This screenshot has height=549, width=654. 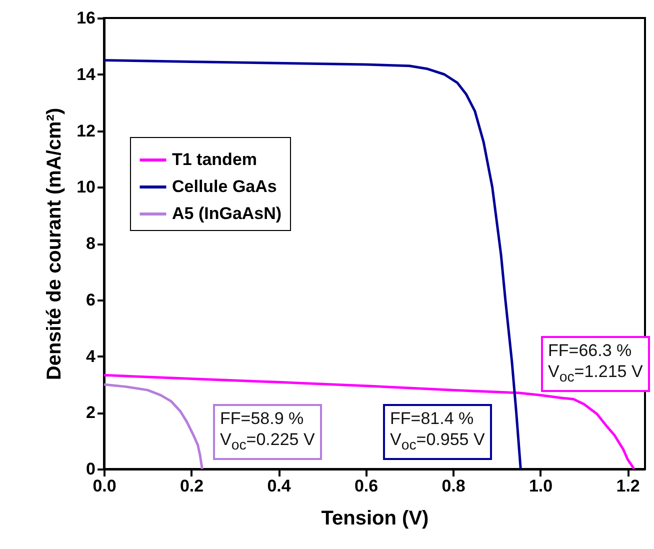 I want to click on legend-label: Cellule GaAs, so click(x=224, y=186).